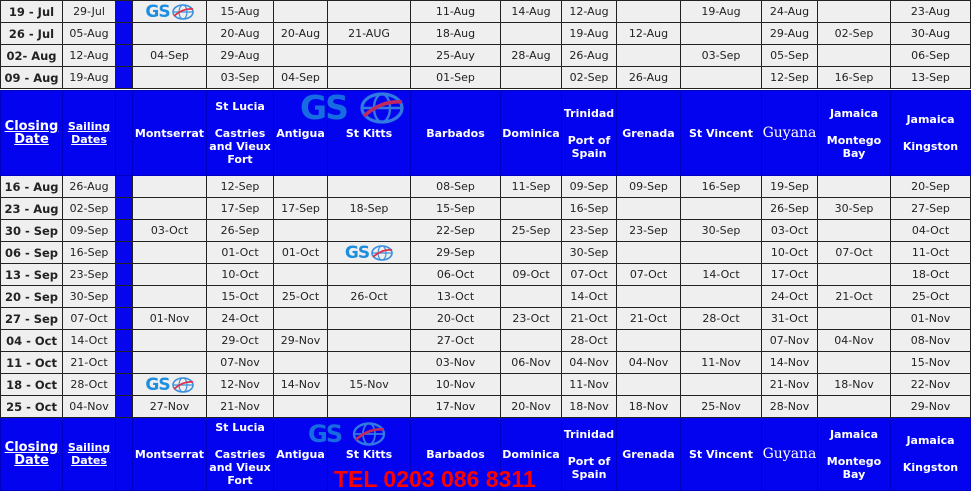 The width and height of the screenshot is (974, 498). I want to click on arrival-date-cell: 04-Oct, so click(930, 230).